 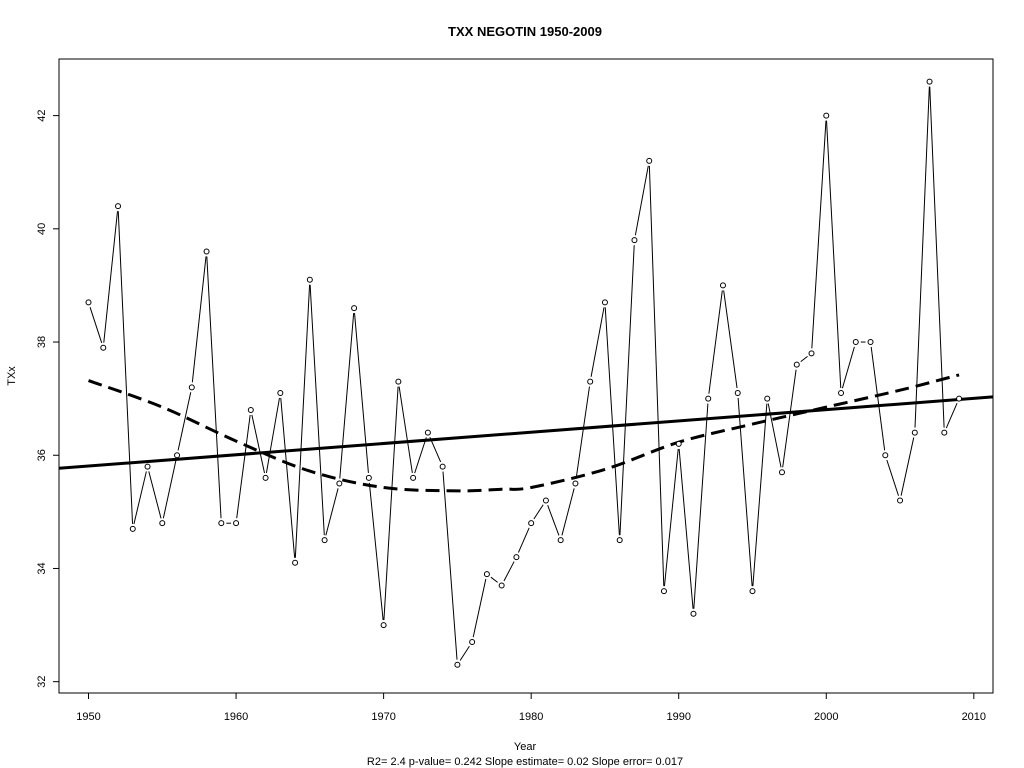 What do you see at coordinates (88, 717) in the screenshot?
I see `x-tick-label: 1950` at bounding box center [88, 717].